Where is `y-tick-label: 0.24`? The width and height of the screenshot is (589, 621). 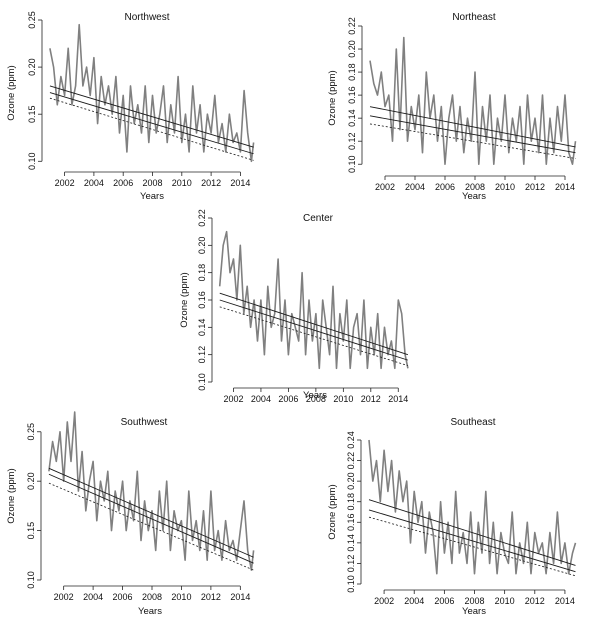
y-tick-label: 0.24 is located at coordinates (351, 440).